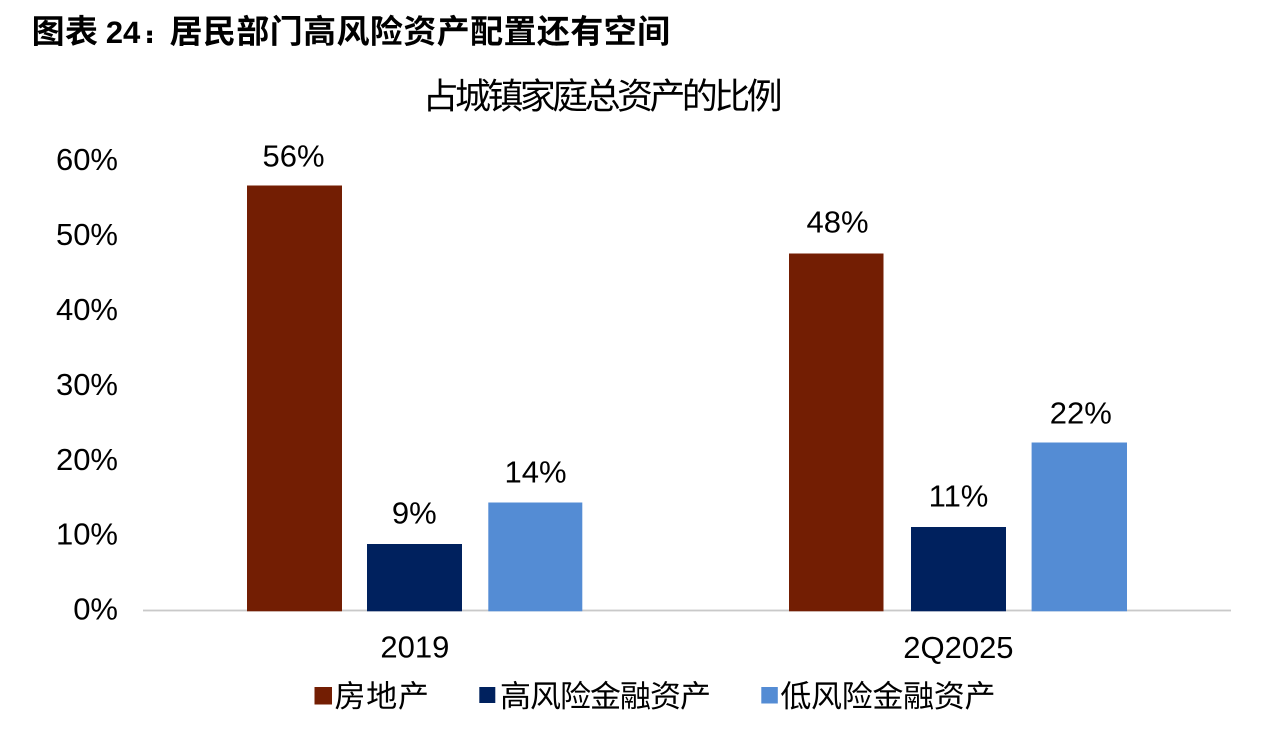 Image resolution: width=1262 pixels, height=736 pixels. I want to click on svg-text: 2Q2025, so click(958, 647).